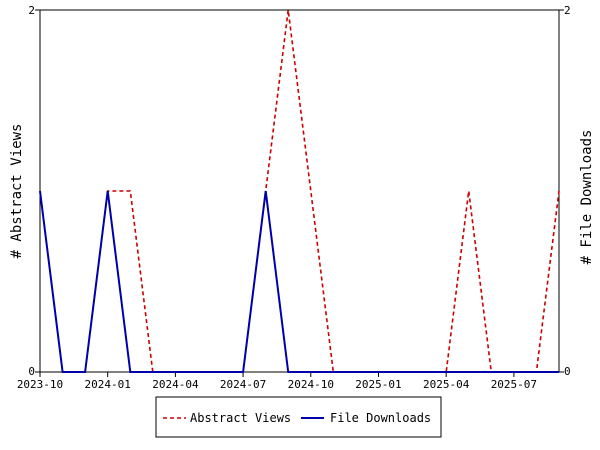 The height and width of the screenshot is (450, 600). What do you see at coordinates (380, 418) in the screenshot?
I see `legend-label-file-downloads: File Downloads` at bounding box center [380, 418].